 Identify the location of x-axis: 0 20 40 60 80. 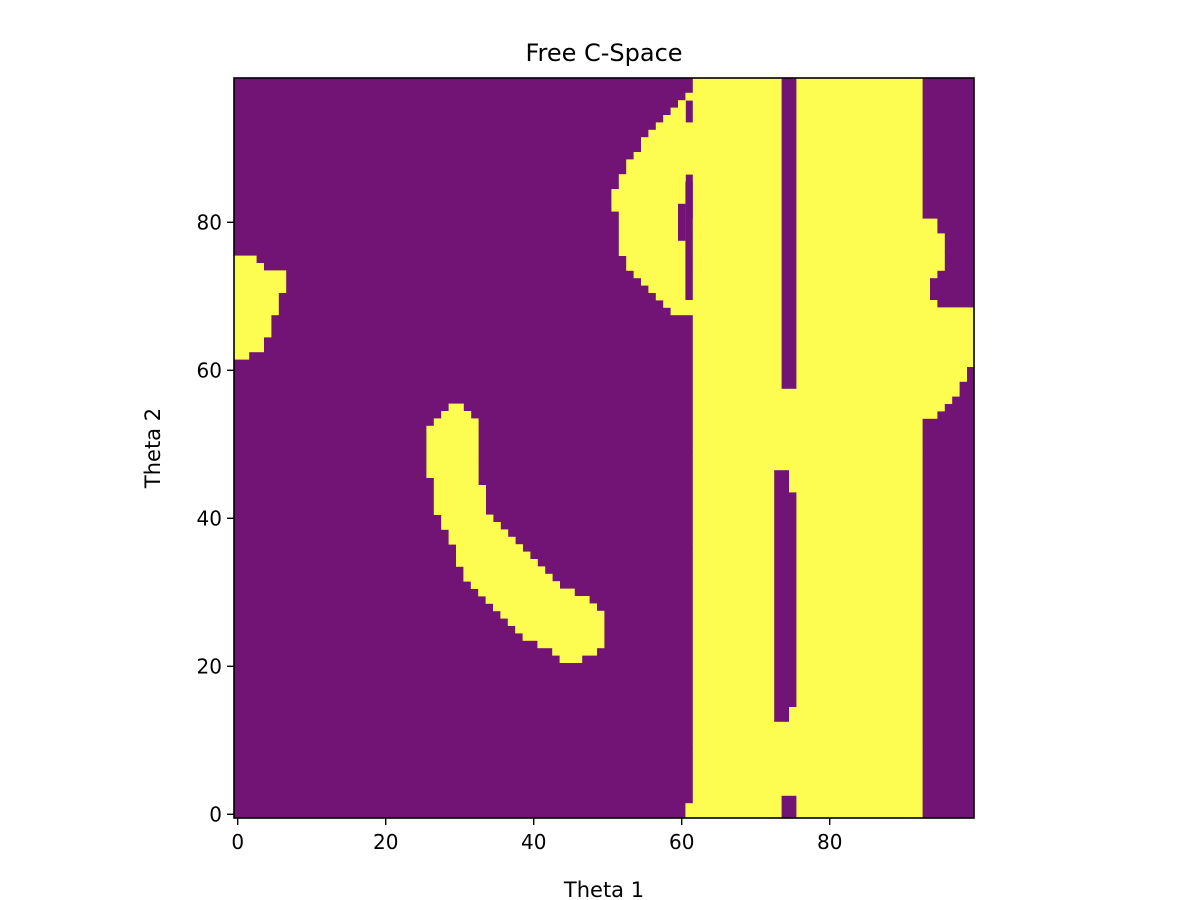
(536, 836).